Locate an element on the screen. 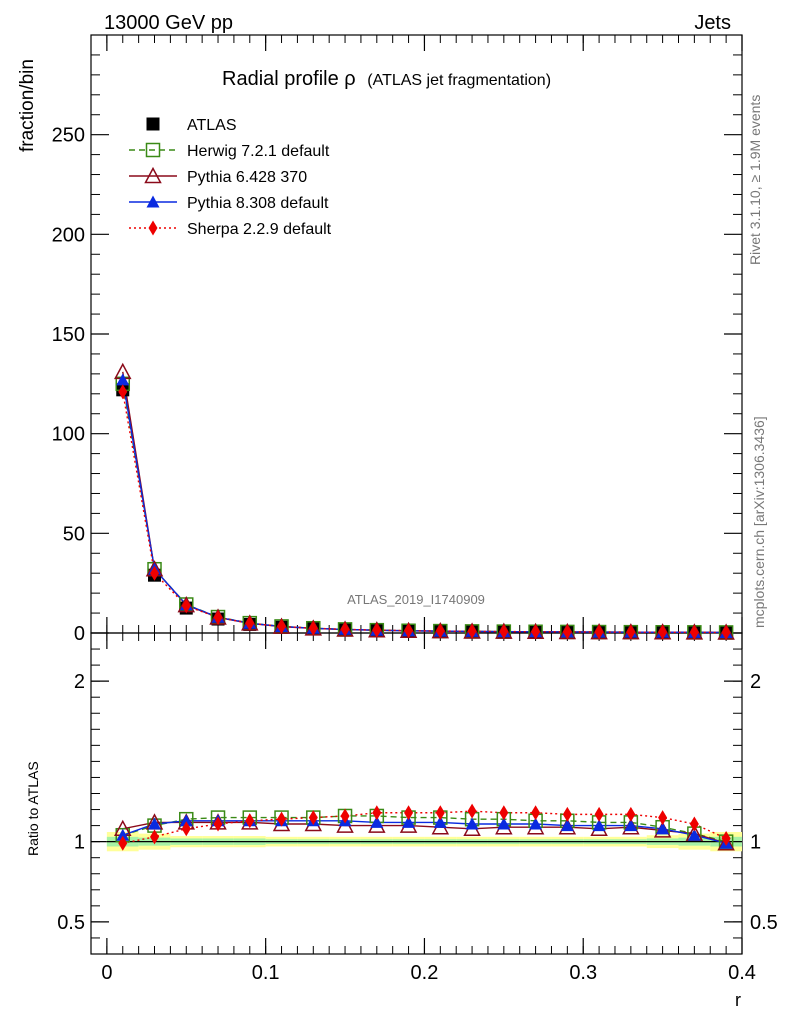  legend-label-1: Herwig 7.2.1 default is located at coordinates (258, 151).